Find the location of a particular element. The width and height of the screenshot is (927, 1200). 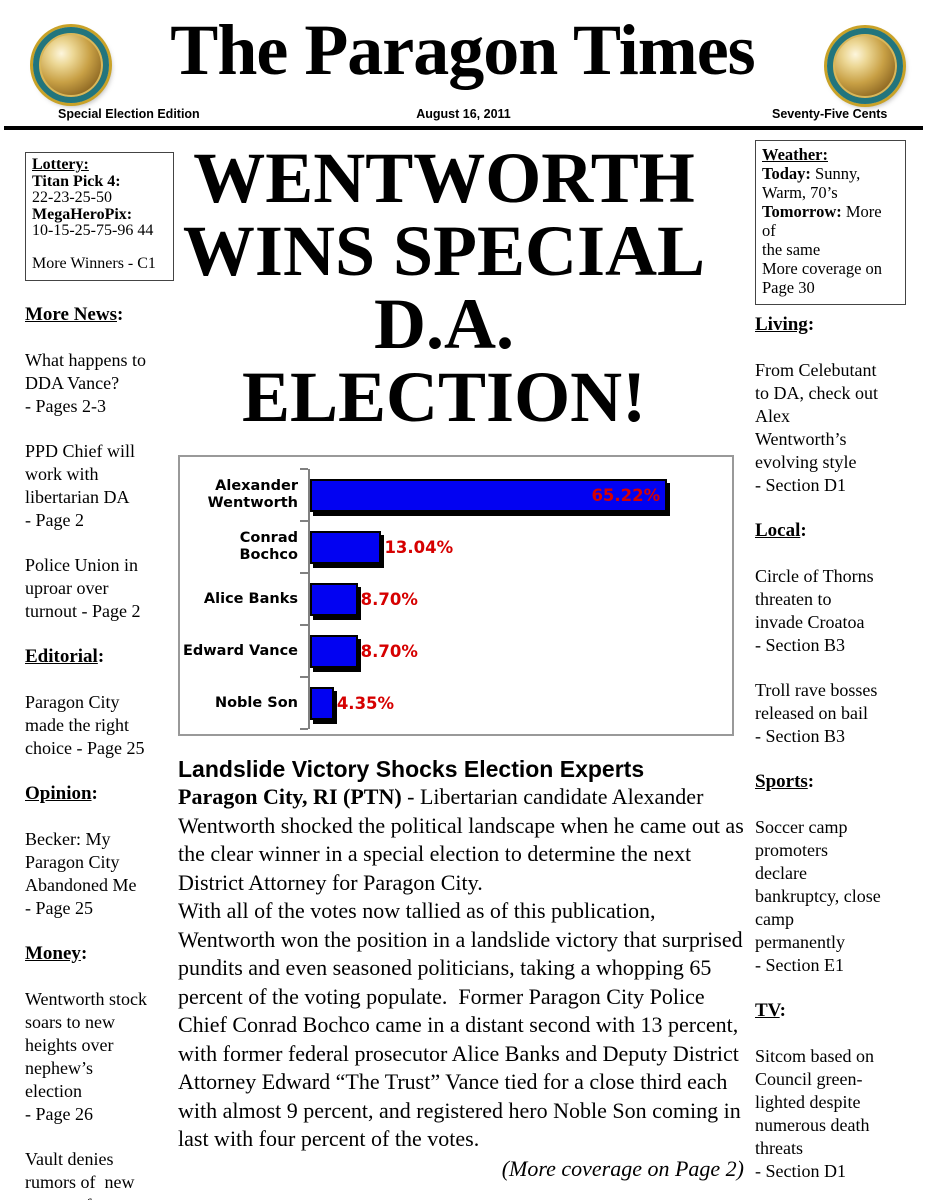

section-heading-text: More News is located at coordinates (71, 314).